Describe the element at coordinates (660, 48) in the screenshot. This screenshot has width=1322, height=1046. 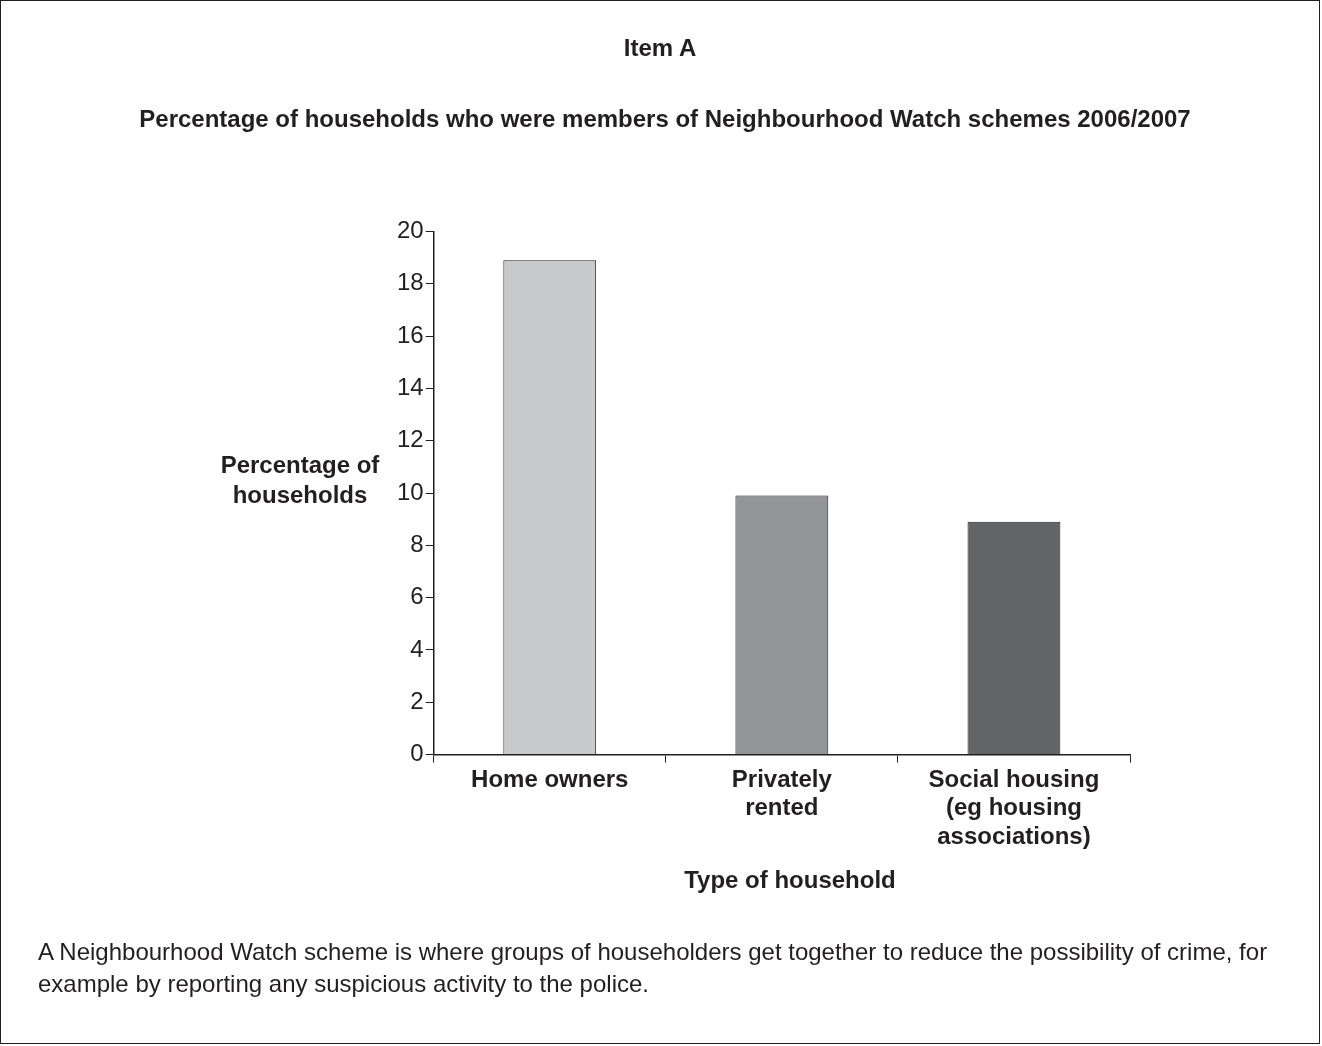
I see `chart-title: Item A` at that location.